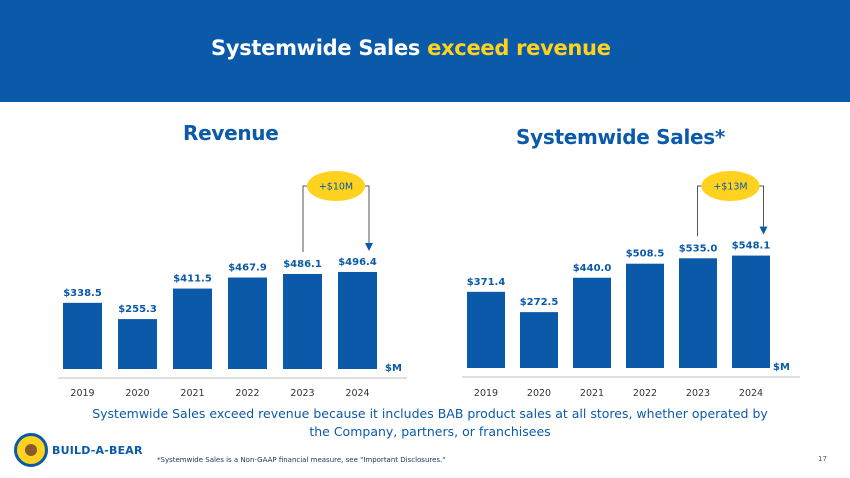  I want to click on systemwide-bar-2024, so click(751, 311).